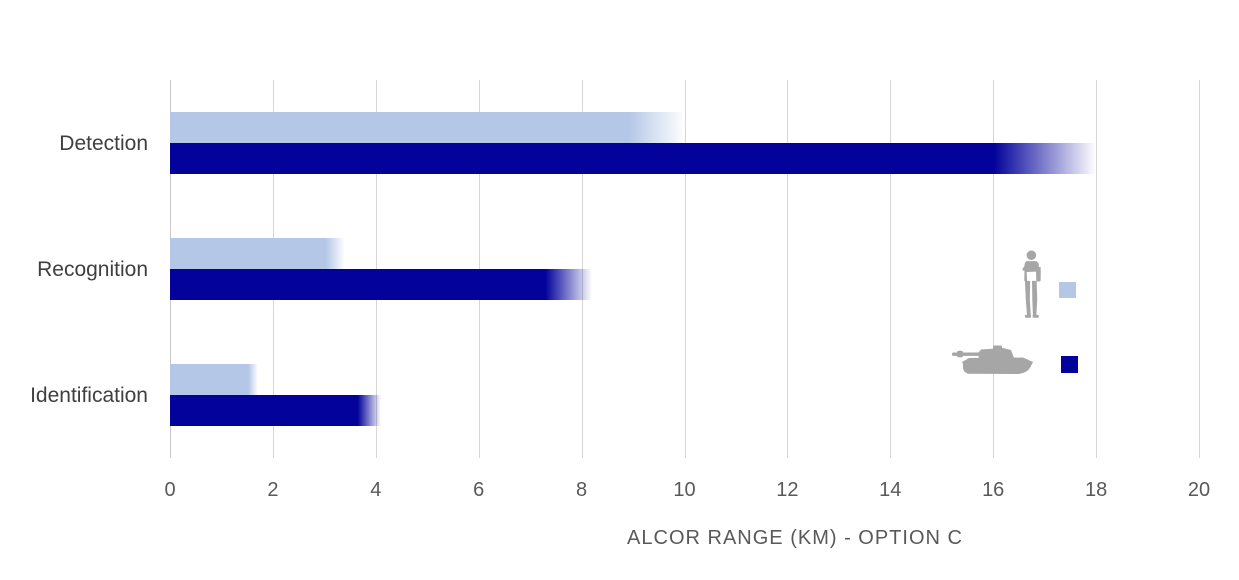 The width and height of the screenshot is (1239, 580). Describe the element at coordinates (89, 395) in the screenshot. I see `category-label-identification: Identification` at that location.